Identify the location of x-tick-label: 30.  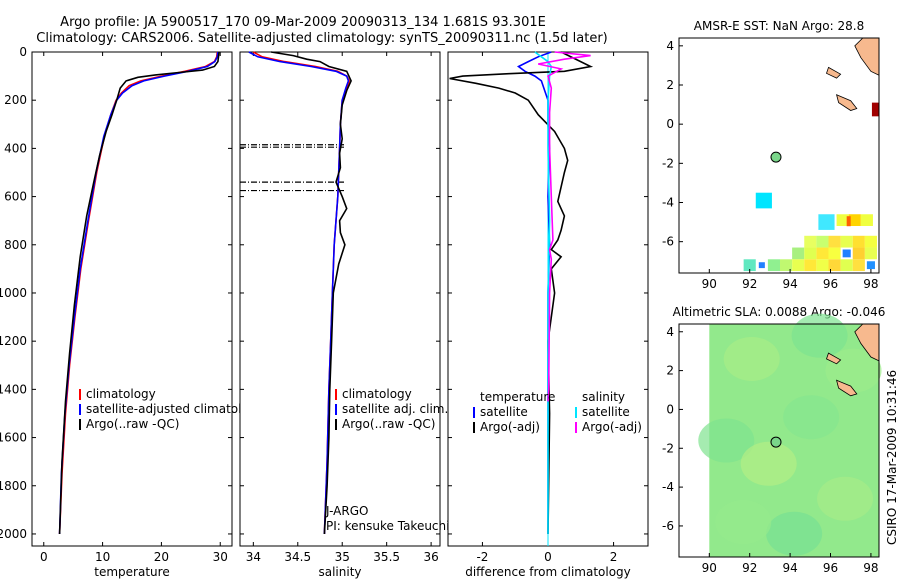
(220, 557).